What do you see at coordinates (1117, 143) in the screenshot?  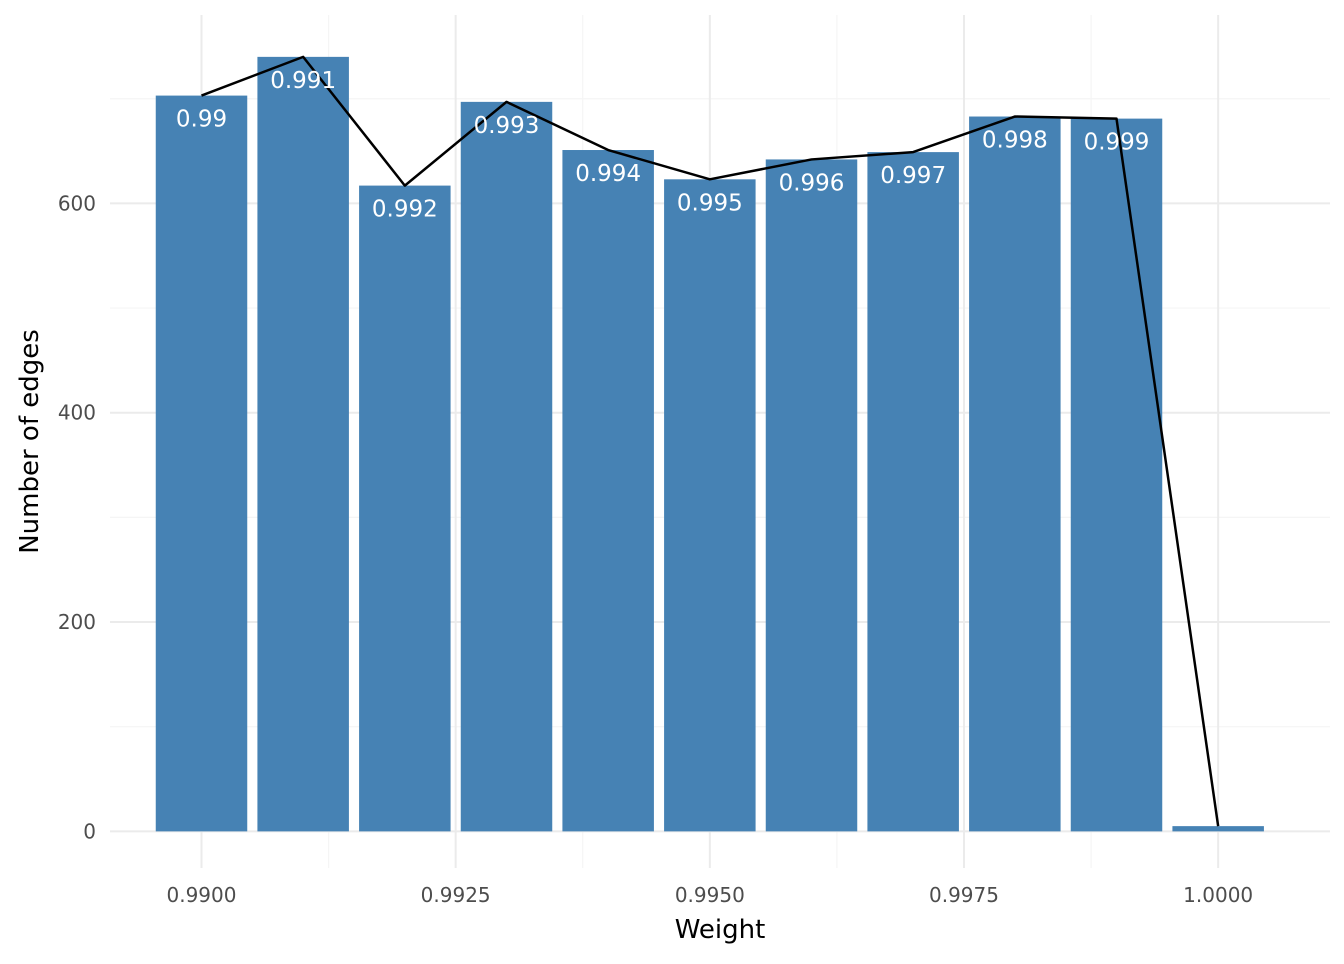 I see `bar-label: 0.999` at bounding box center [1117, 143].